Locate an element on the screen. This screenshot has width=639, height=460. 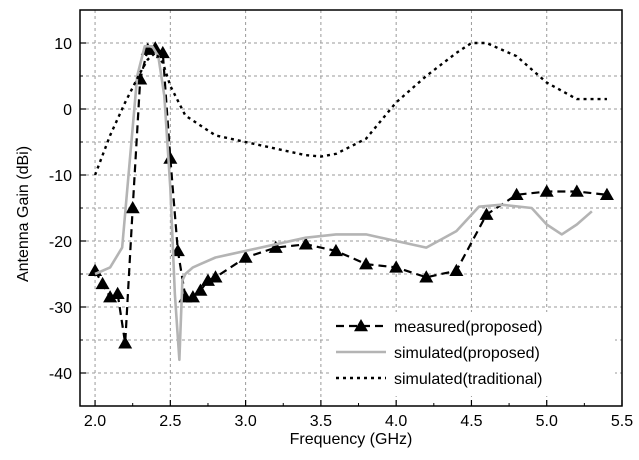
y-tick-label: 10 is located at coordinates (63, 44).